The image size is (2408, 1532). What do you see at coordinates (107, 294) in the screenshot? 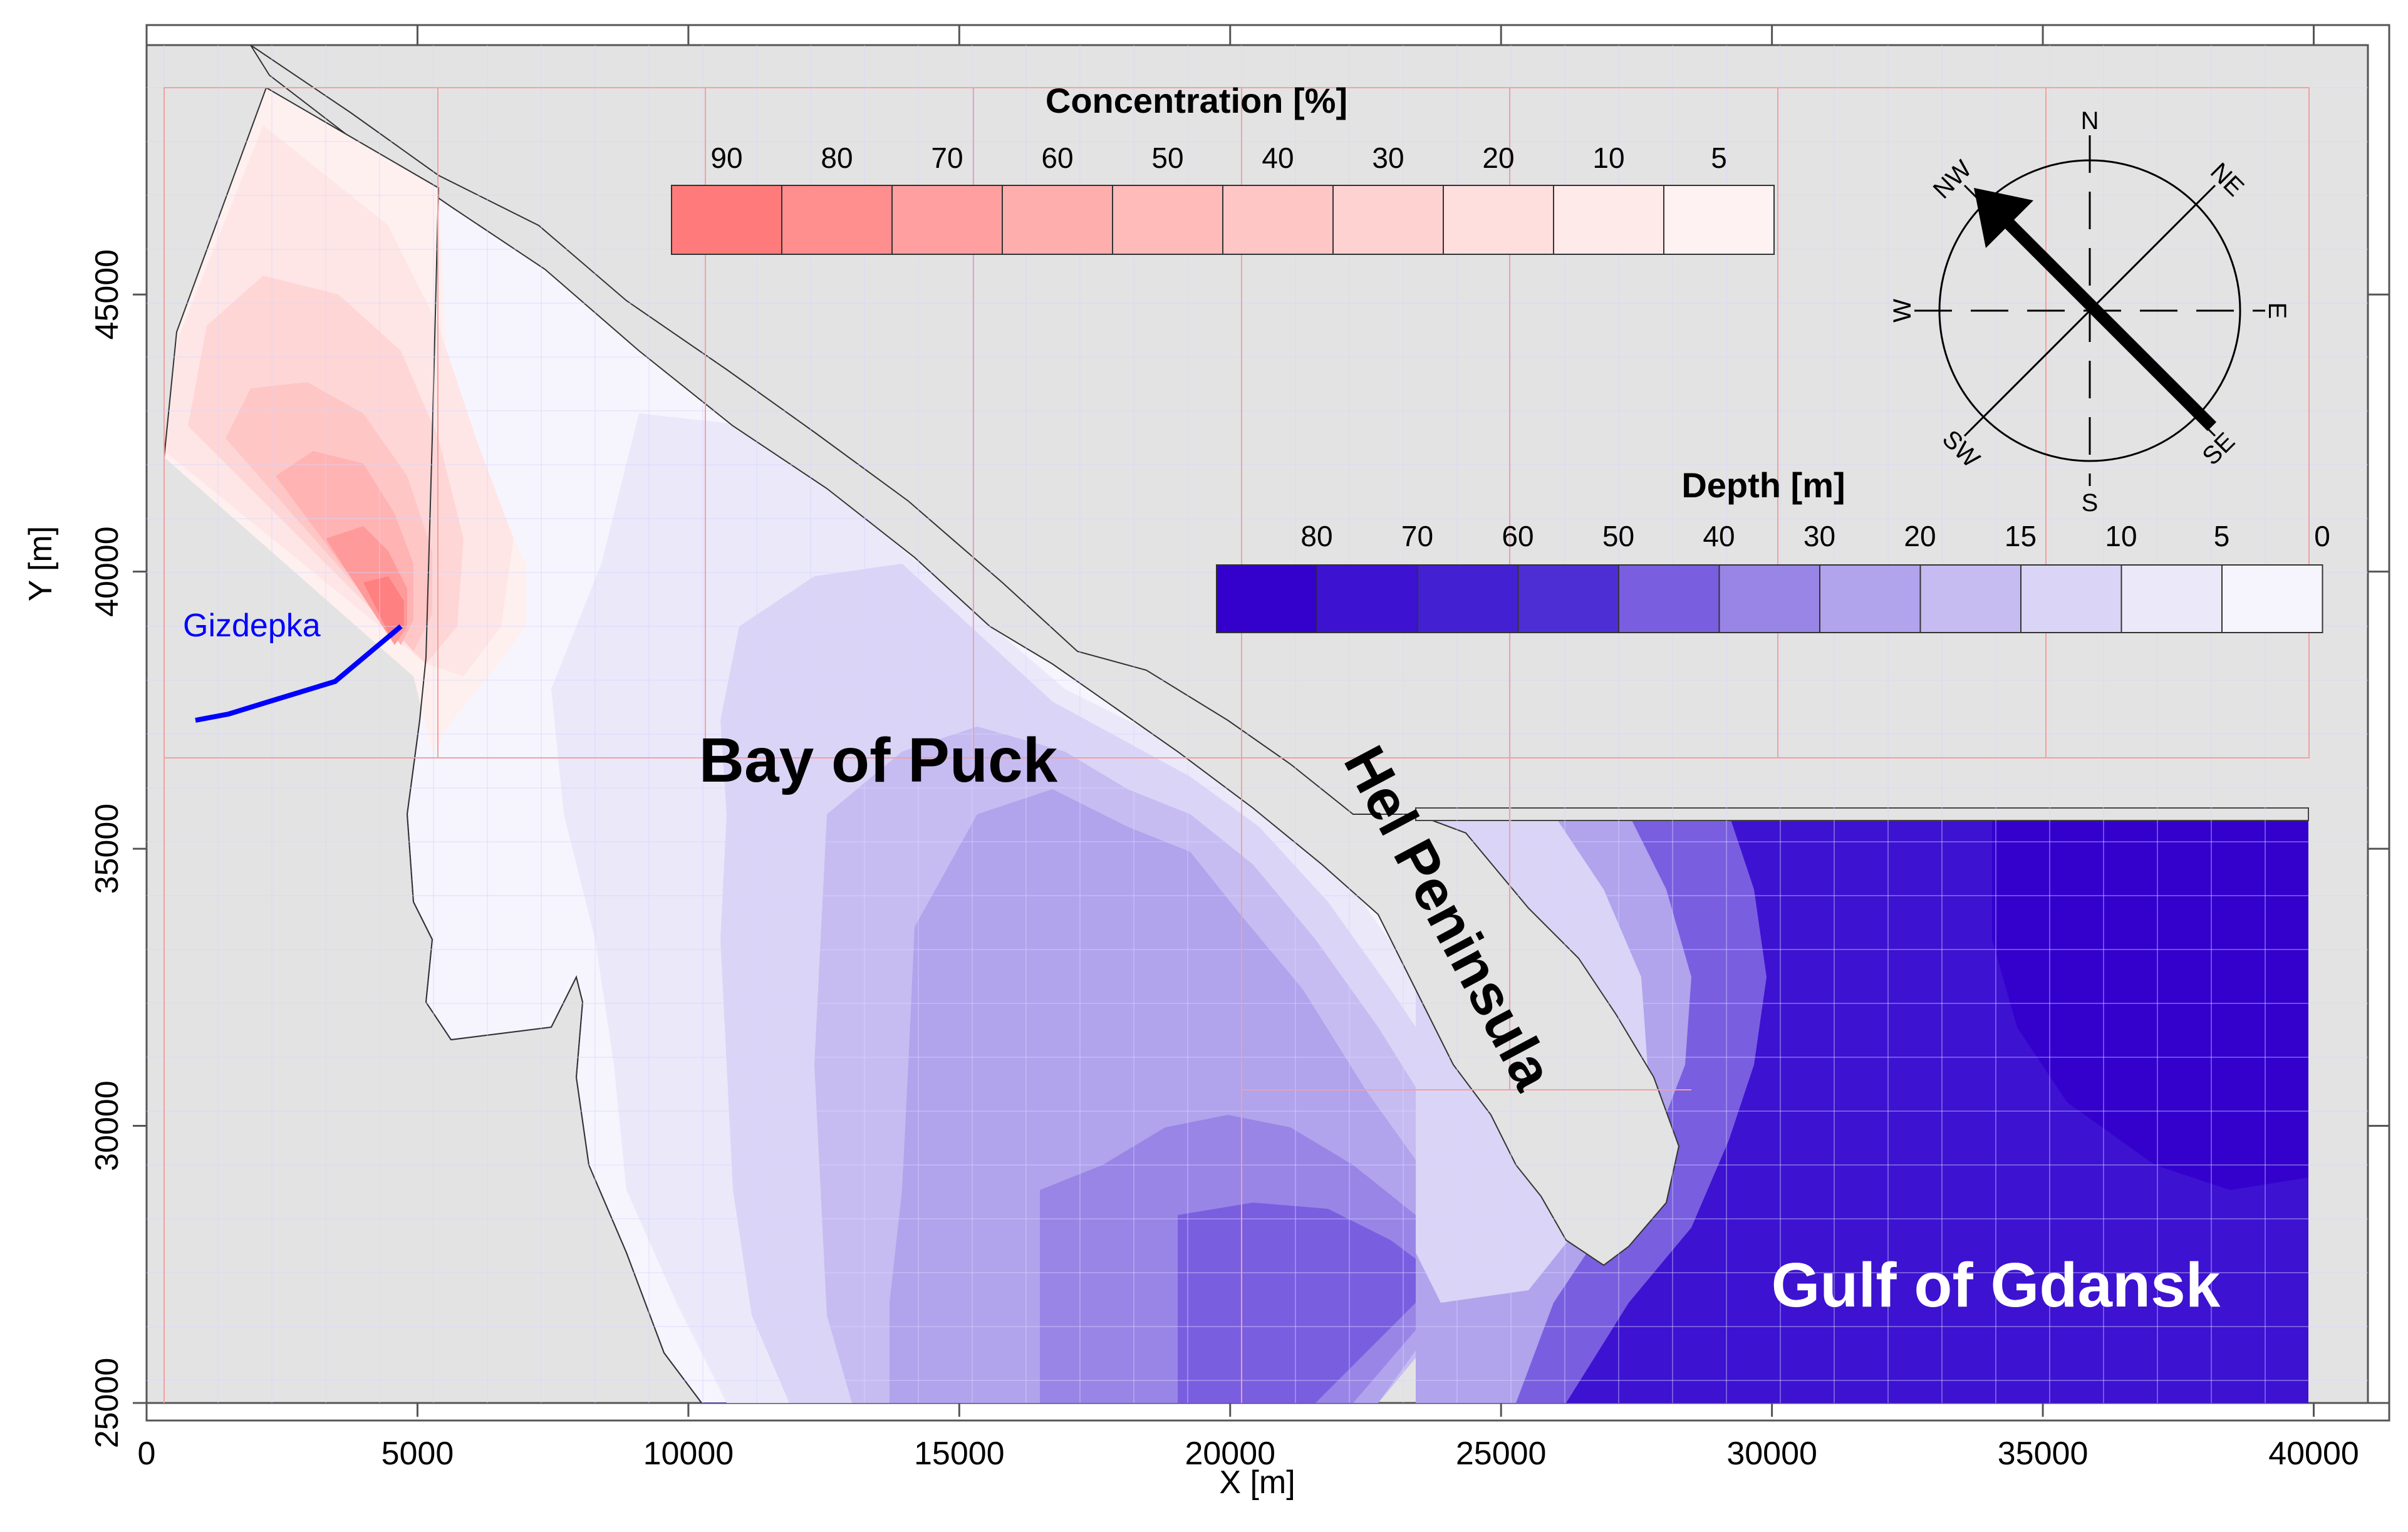
I see `y-tick-label: 45000` at bounding box center [107, 294].